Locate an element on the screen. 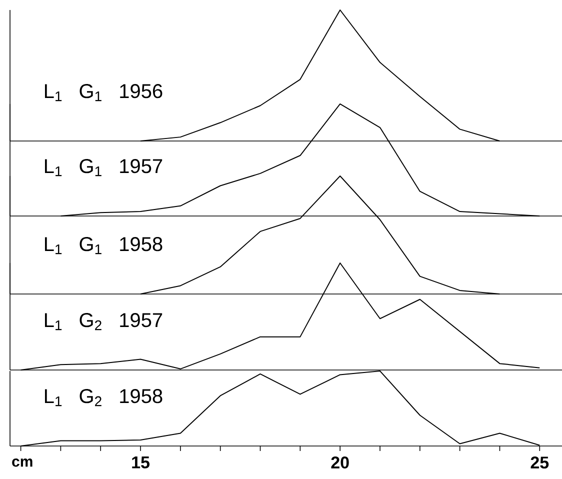 The width and height of the screenshot is (562, 479). chart-title: L$_{1}$ G$_{1}$ 1956 is located at coordinates (103, 93).